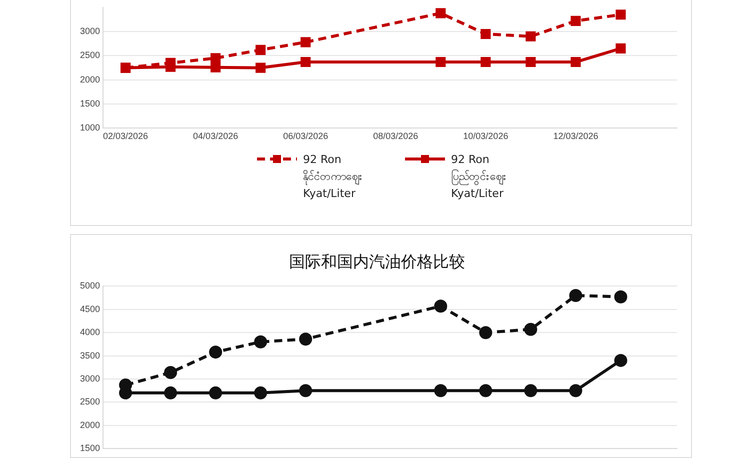 The image size is (750, 460). I want to click on legend-label: 92 Ron နိုင်ငံတကာဈေး Kyat/Liter, so click(333, 177).